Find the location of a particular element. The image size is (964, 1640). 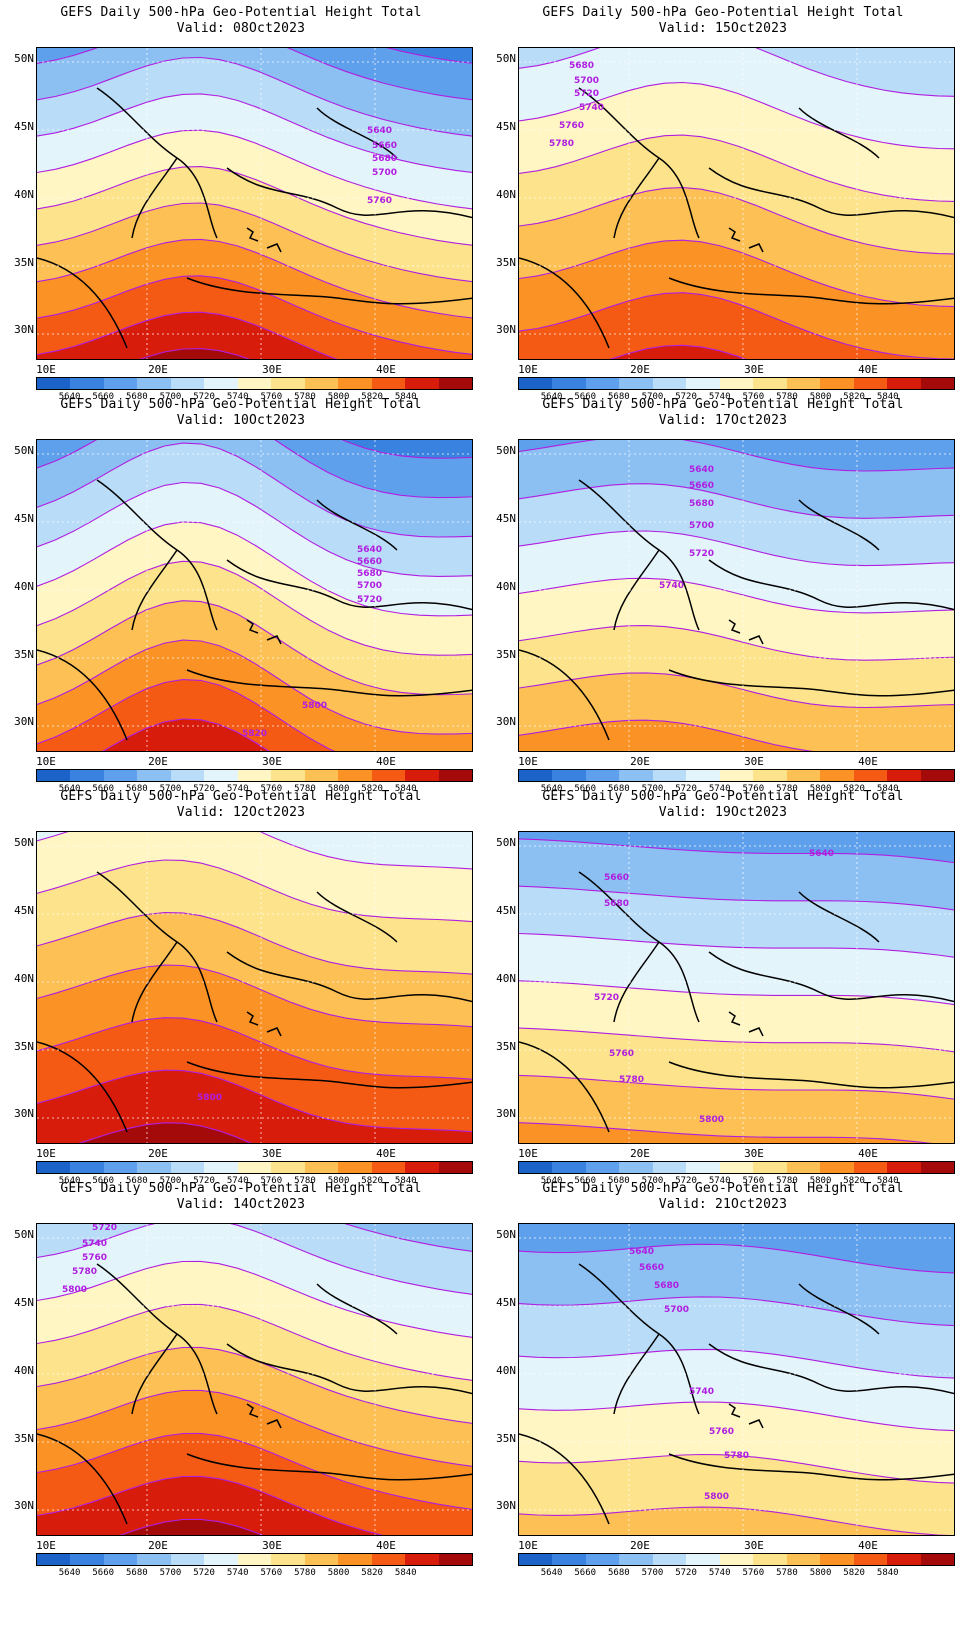

colorbar-label: 5740 is located at coordinates (237, 1573).